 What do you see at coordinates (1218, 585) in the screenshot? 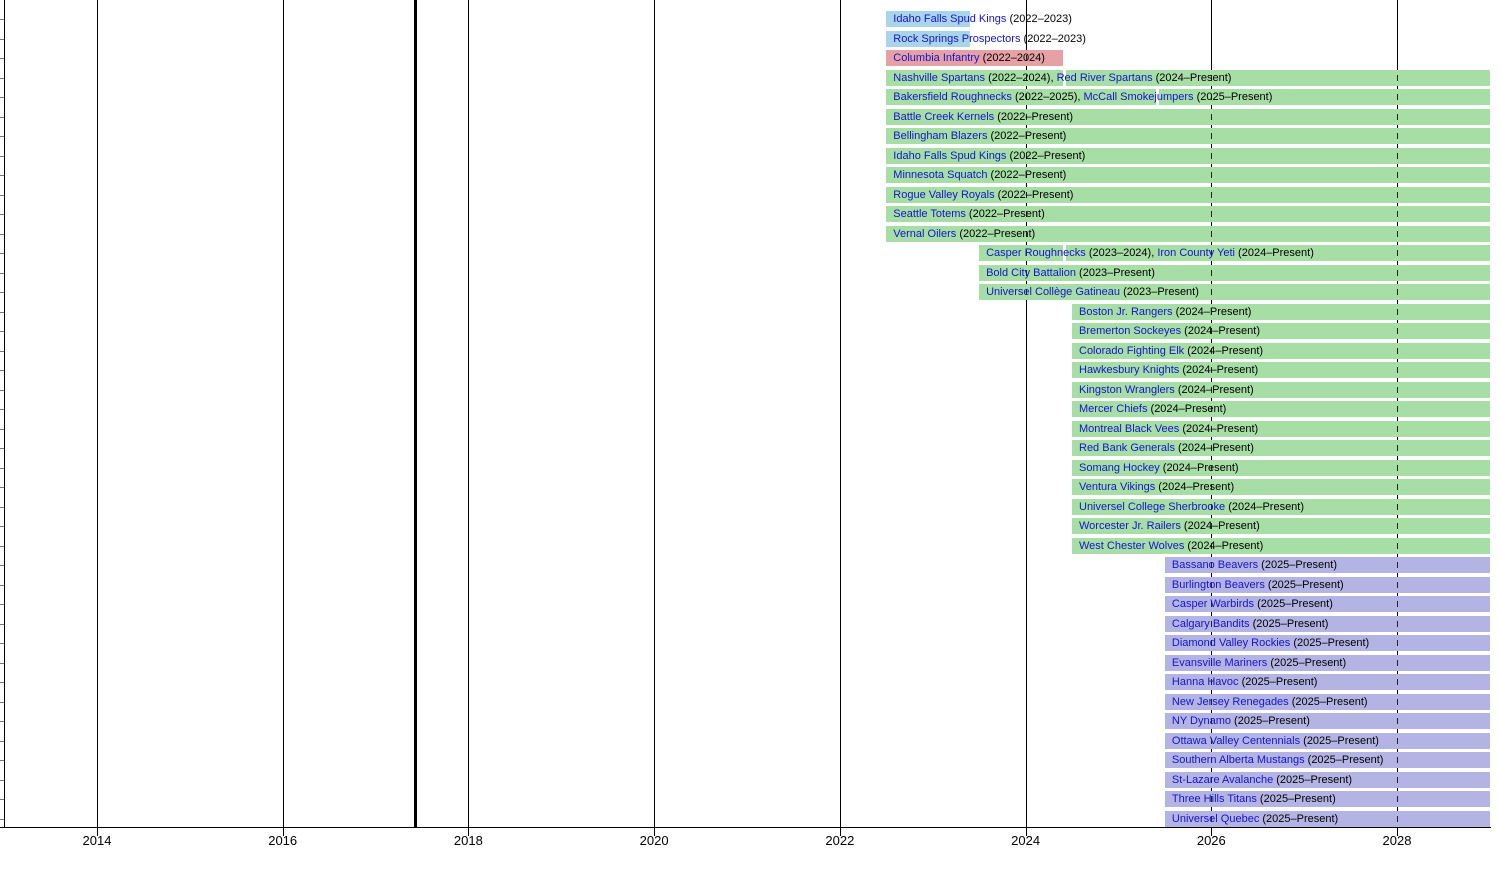
I see `team-link: Burlington Beavers` at bounding box center [1218, 585].